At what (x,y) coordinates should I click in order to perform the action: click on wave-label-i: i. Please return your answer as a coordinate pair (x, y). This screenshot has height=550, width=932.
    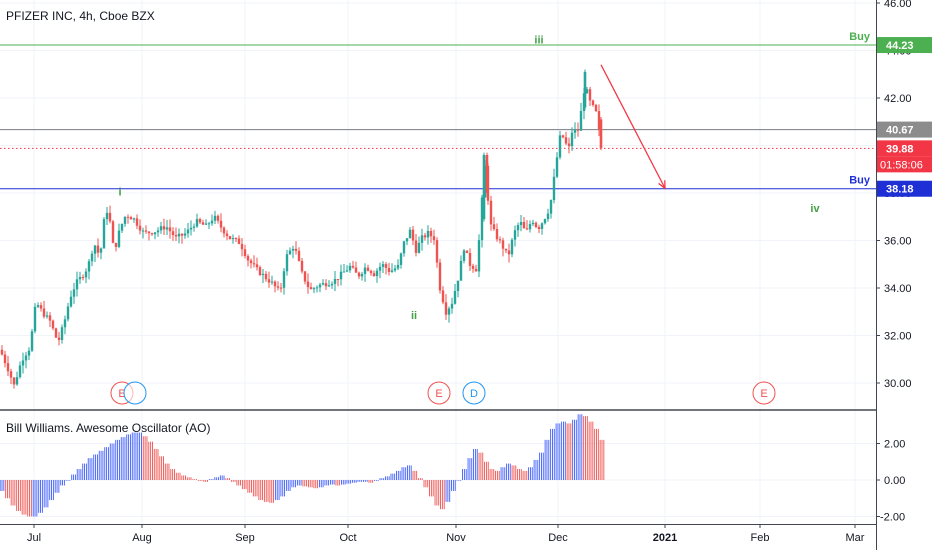
    Looking at the image, I should click on (119, 192).